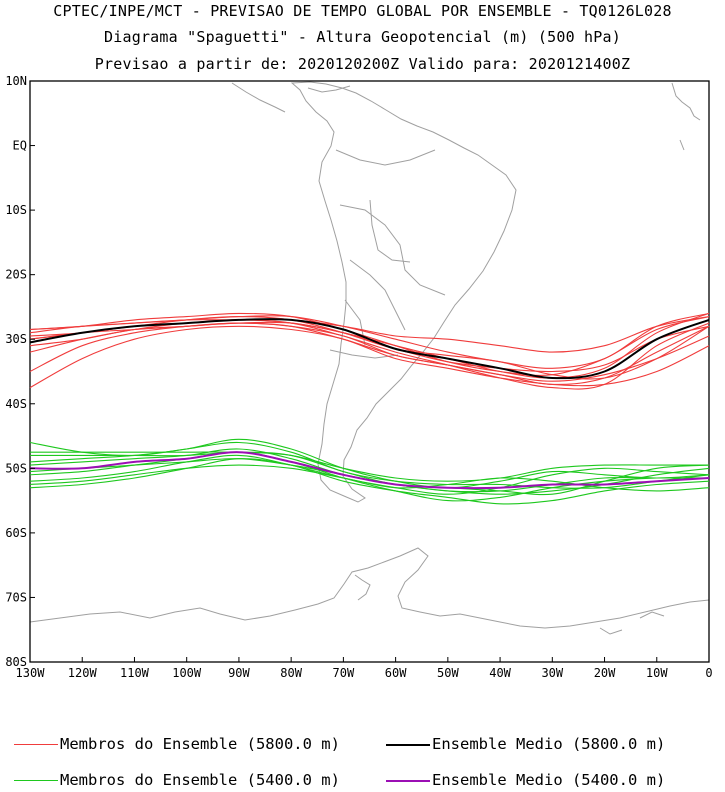  I want to click on x-tick-label: 40W, so click(500, 673).